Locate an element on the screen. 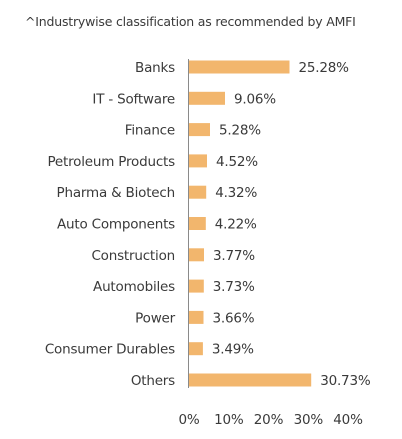  value-label: 25.28% is located at coordinates (324, 68).